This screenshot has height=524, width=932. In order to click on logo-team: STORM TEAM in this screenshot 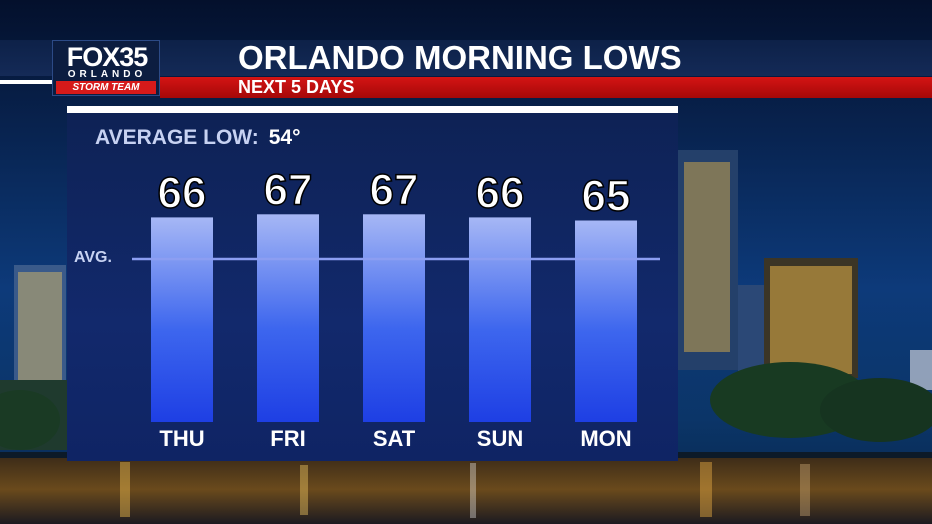, I will do `click(106, 87)`.